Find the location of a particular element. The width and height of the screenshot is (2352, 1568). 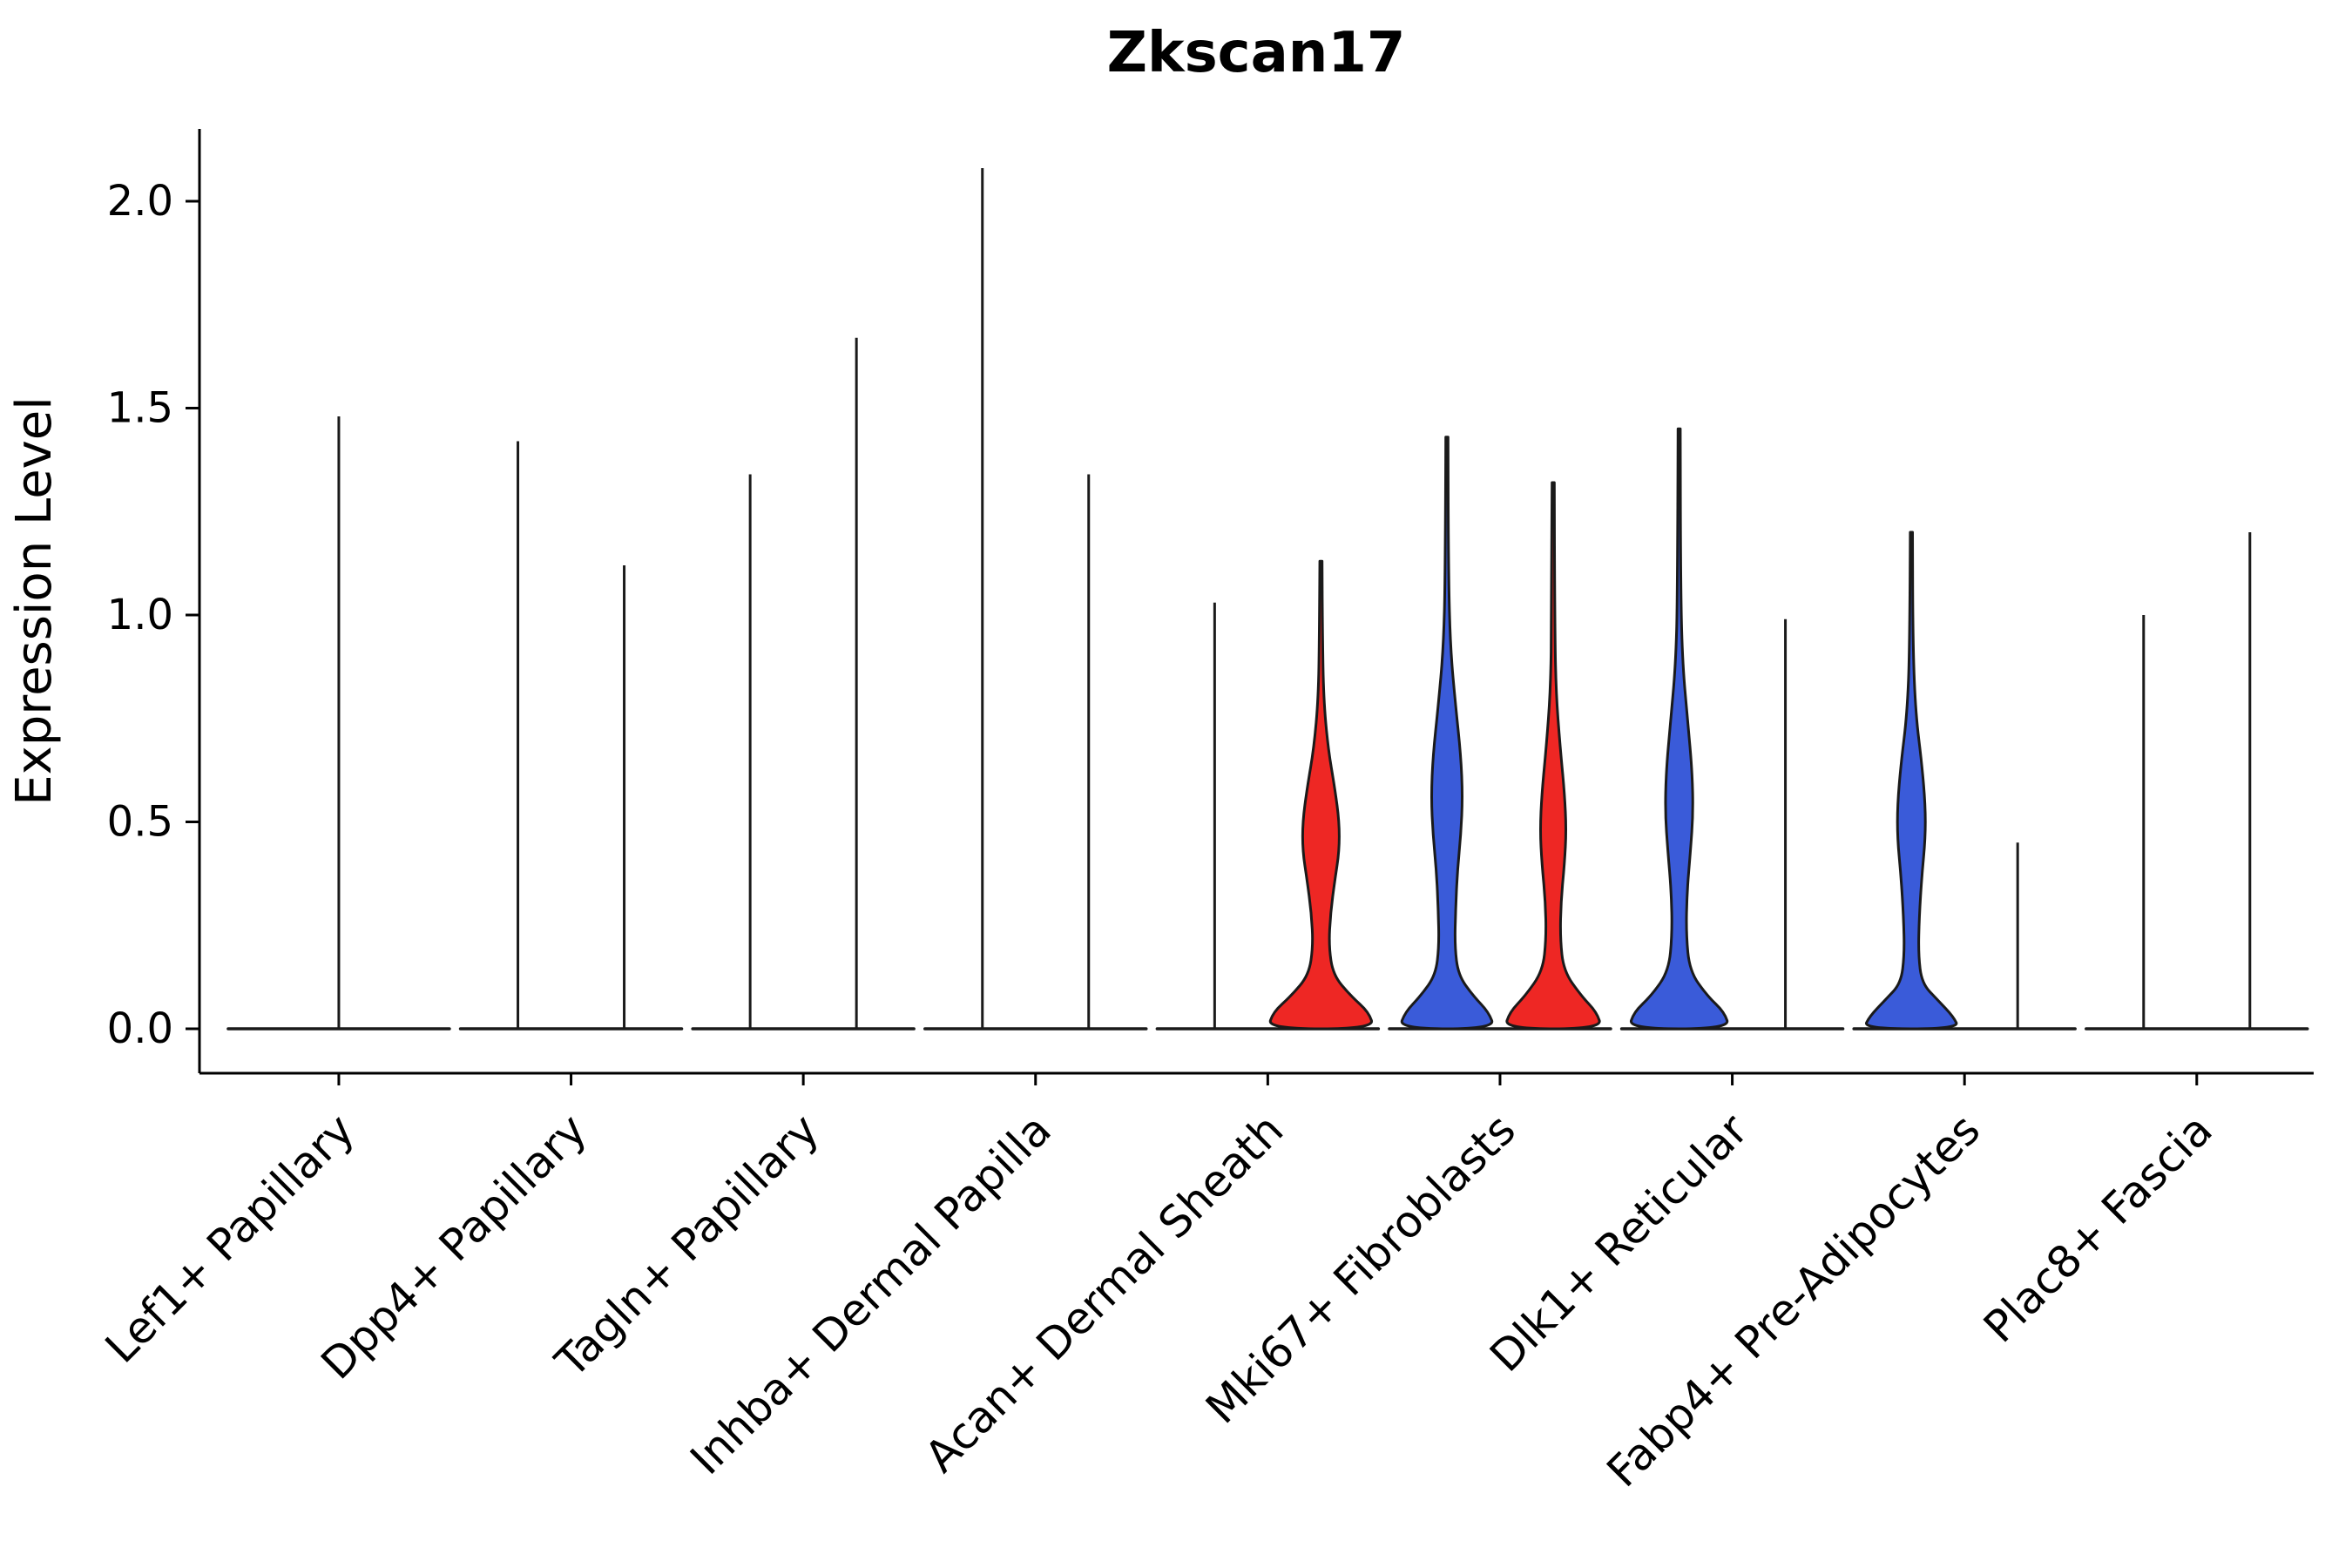

y-tick-label: 1.0 is located at coordinates (140, 615).